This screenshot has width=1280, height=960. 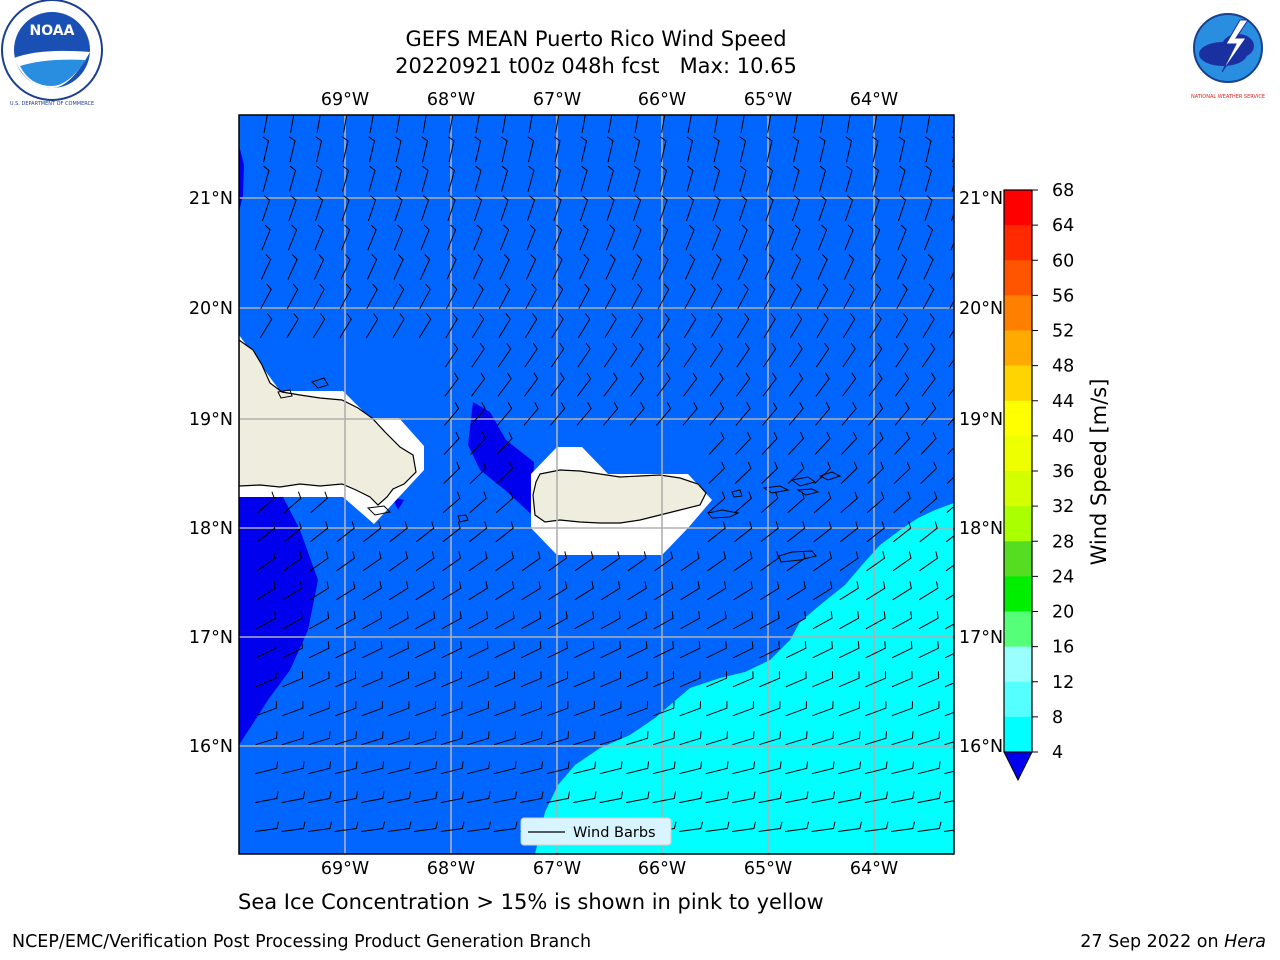 I want to click on calm-zone-west, so click(x=278, y=620).